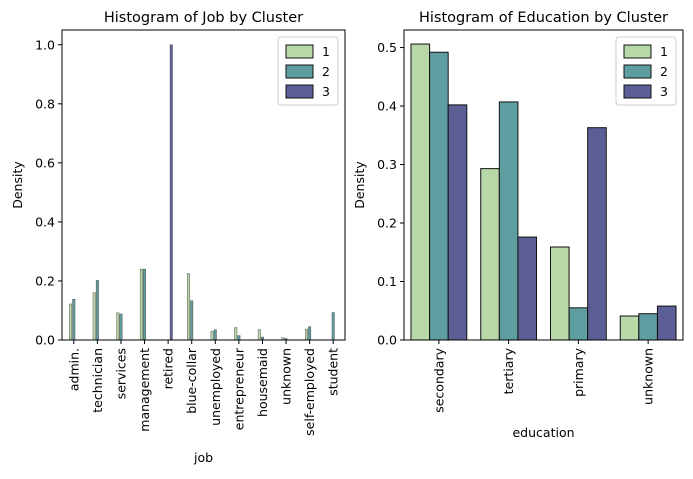 The height and width of the screenshot is (479, 693). What do you see at coordinates (508, 370) in the screenshot?
I see `x-tick-label: tertiary` at bounding box center [508, 370].